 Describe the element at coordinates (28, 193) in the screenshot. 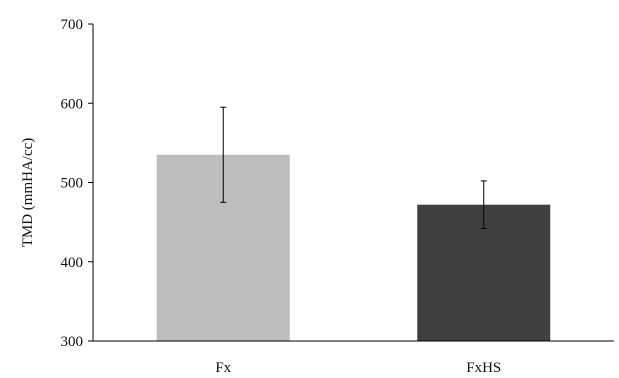

I see `y-axis-title: TMD (mmHA/cc)` at that location.